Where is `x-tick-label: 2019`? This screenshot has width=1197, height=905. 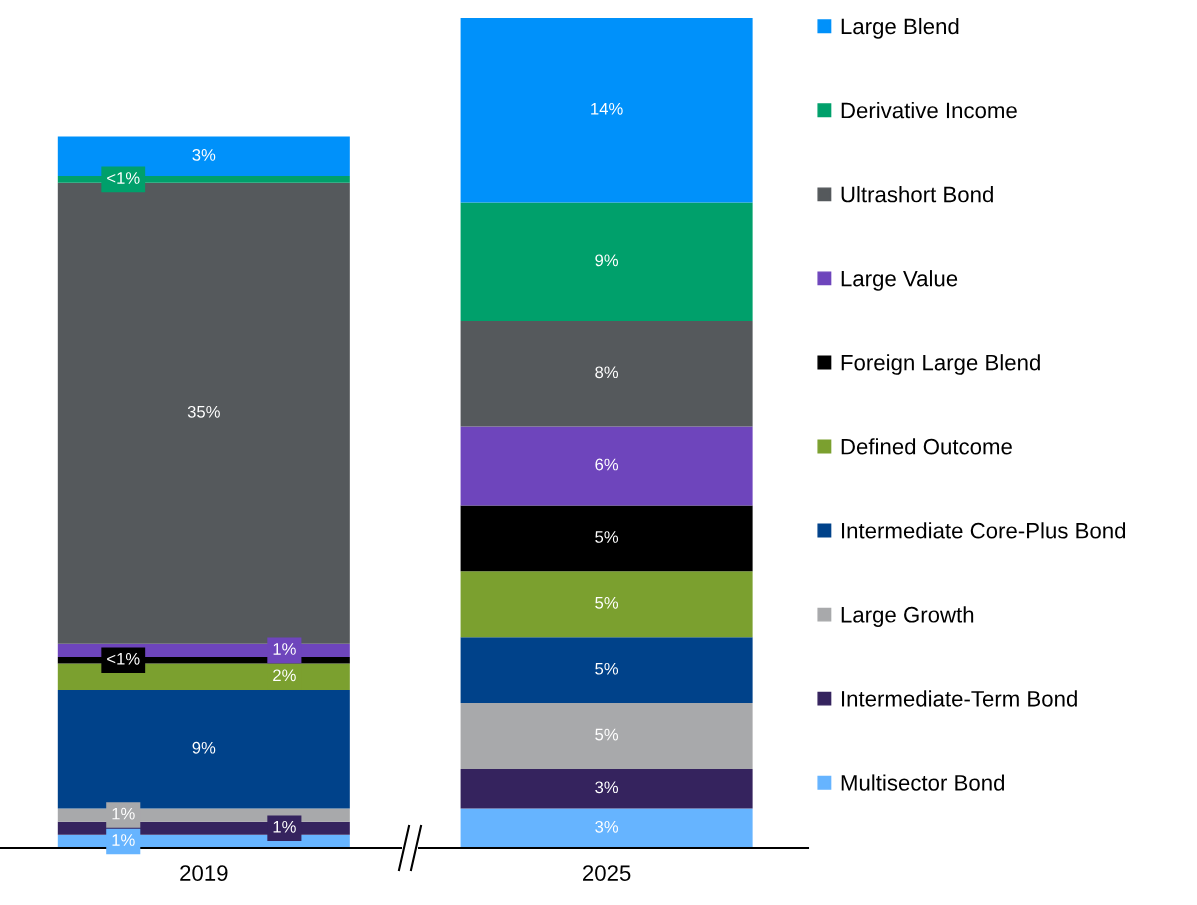
x-tick-label: 2019 is located at coordinates (204, 873).